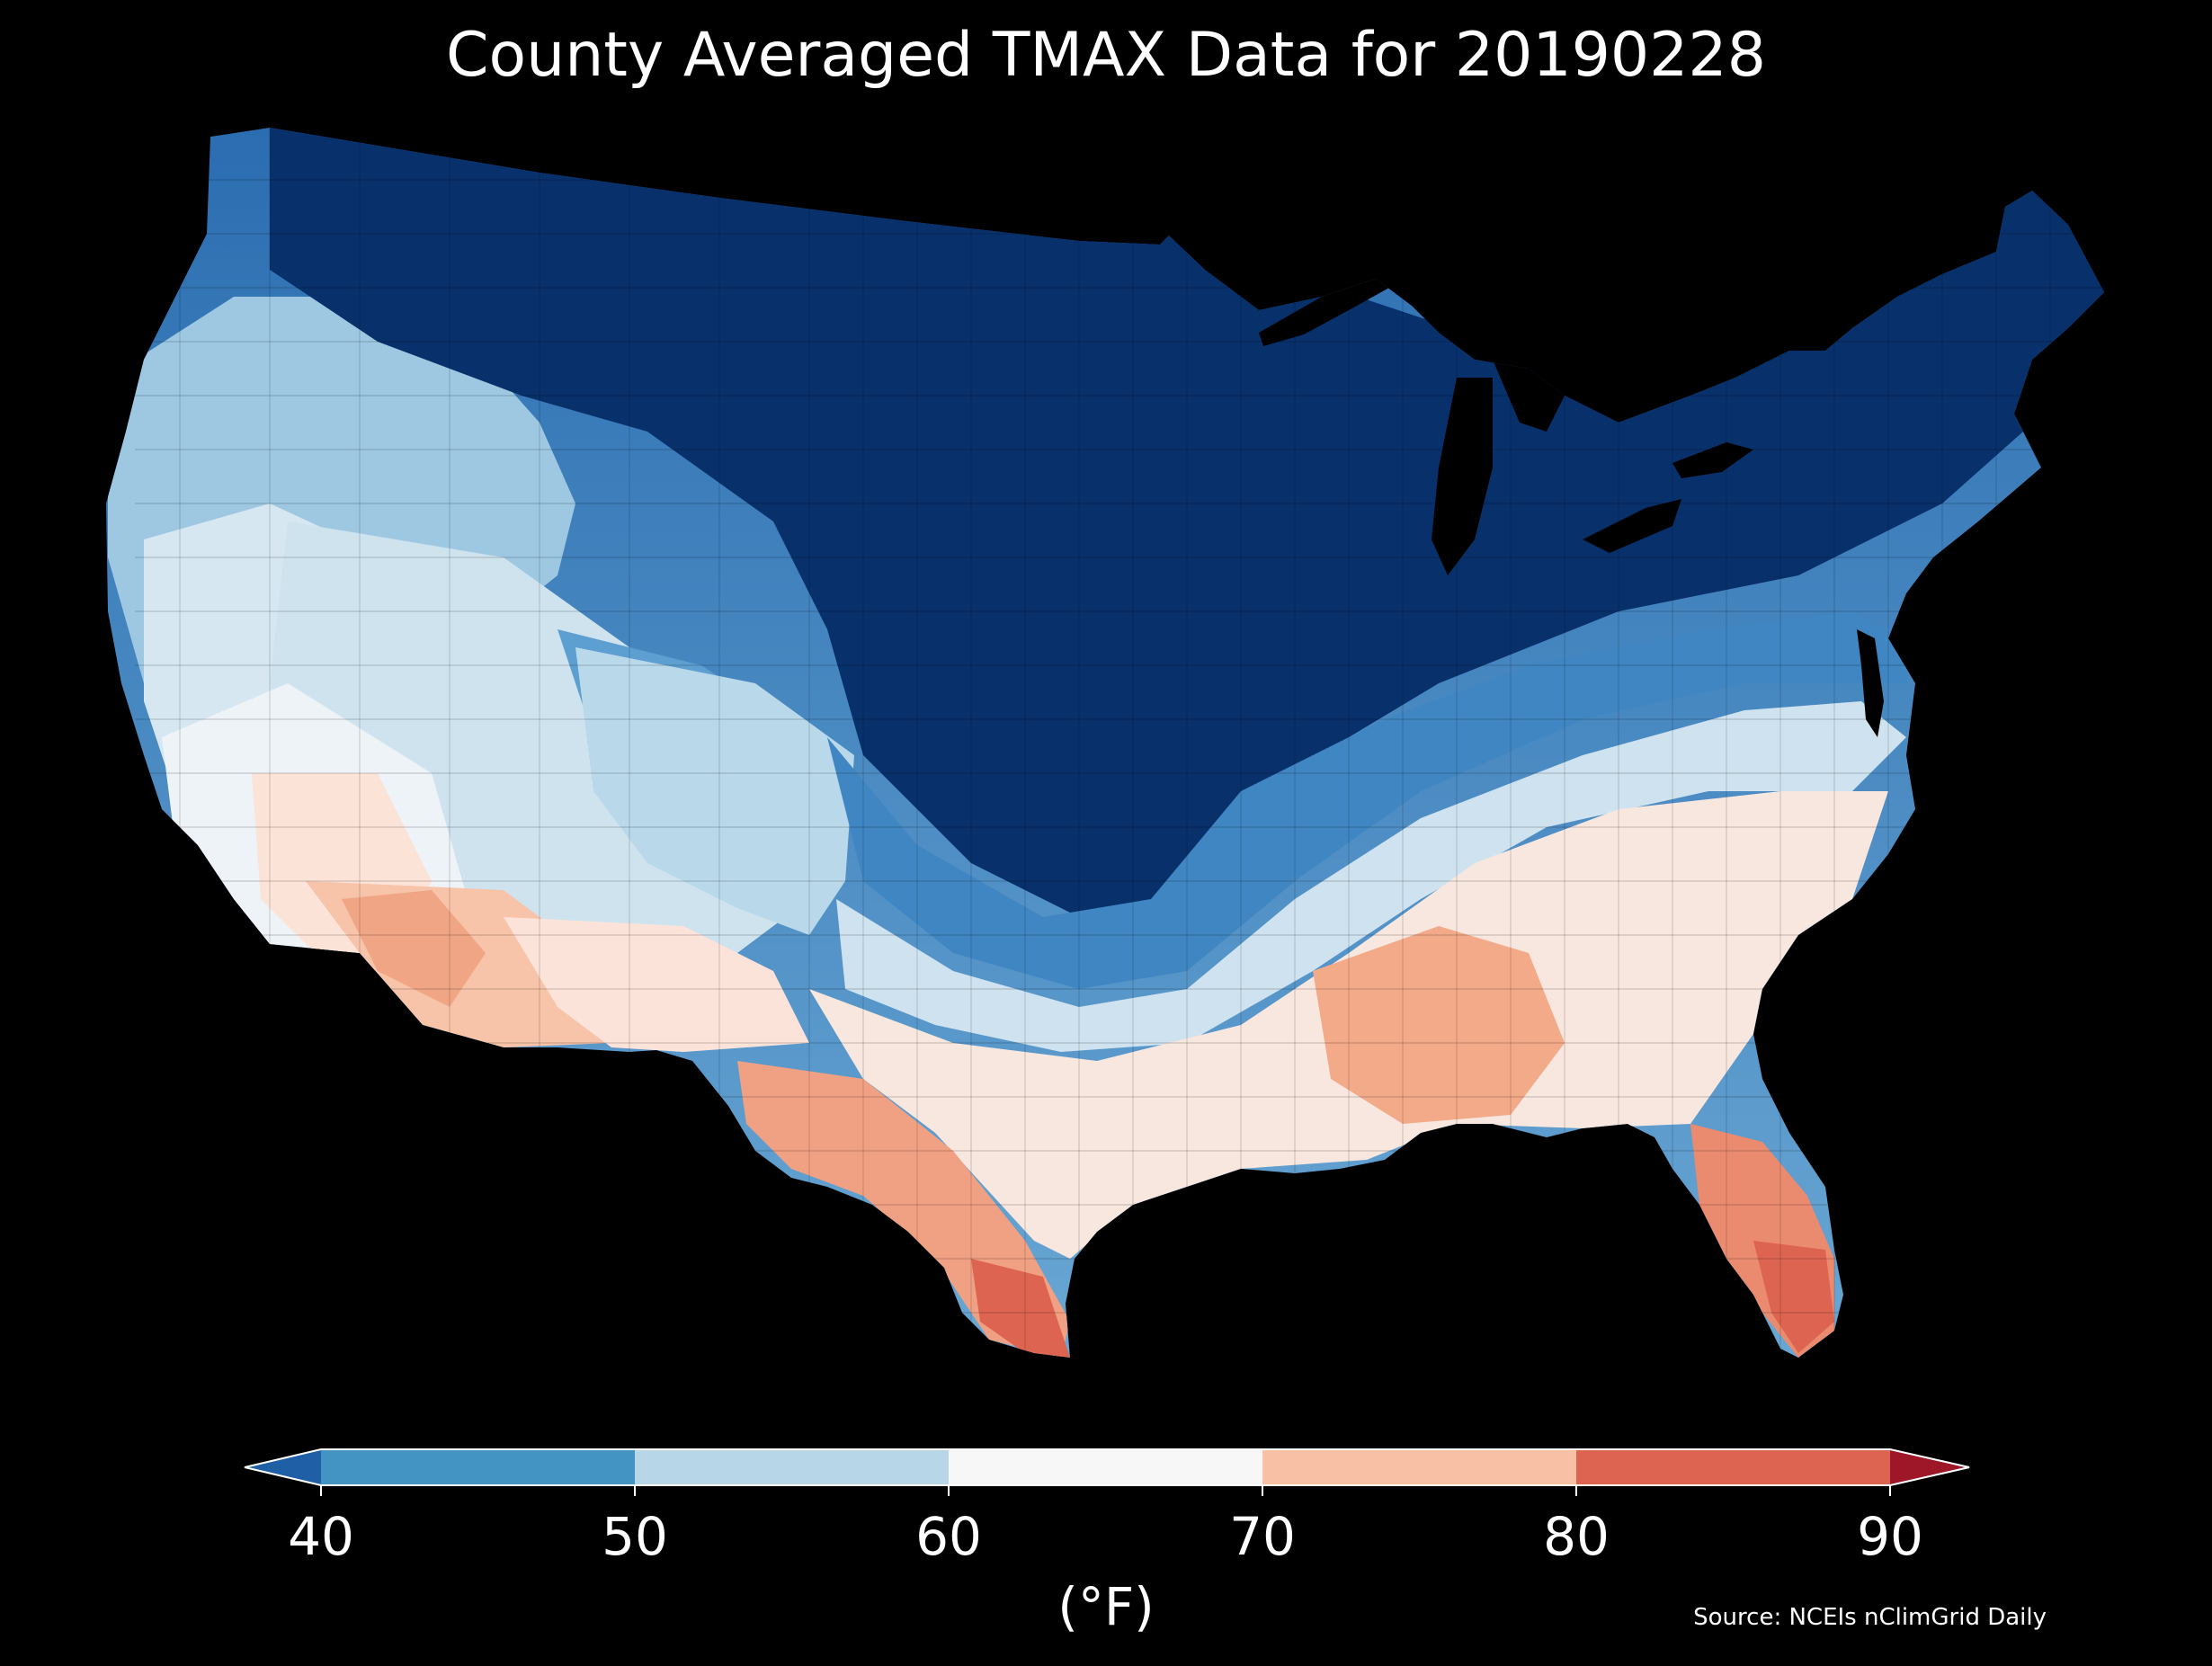  I want to click on map-title: County Averaged TMAX Data for 20190228, so click(1106, 55).